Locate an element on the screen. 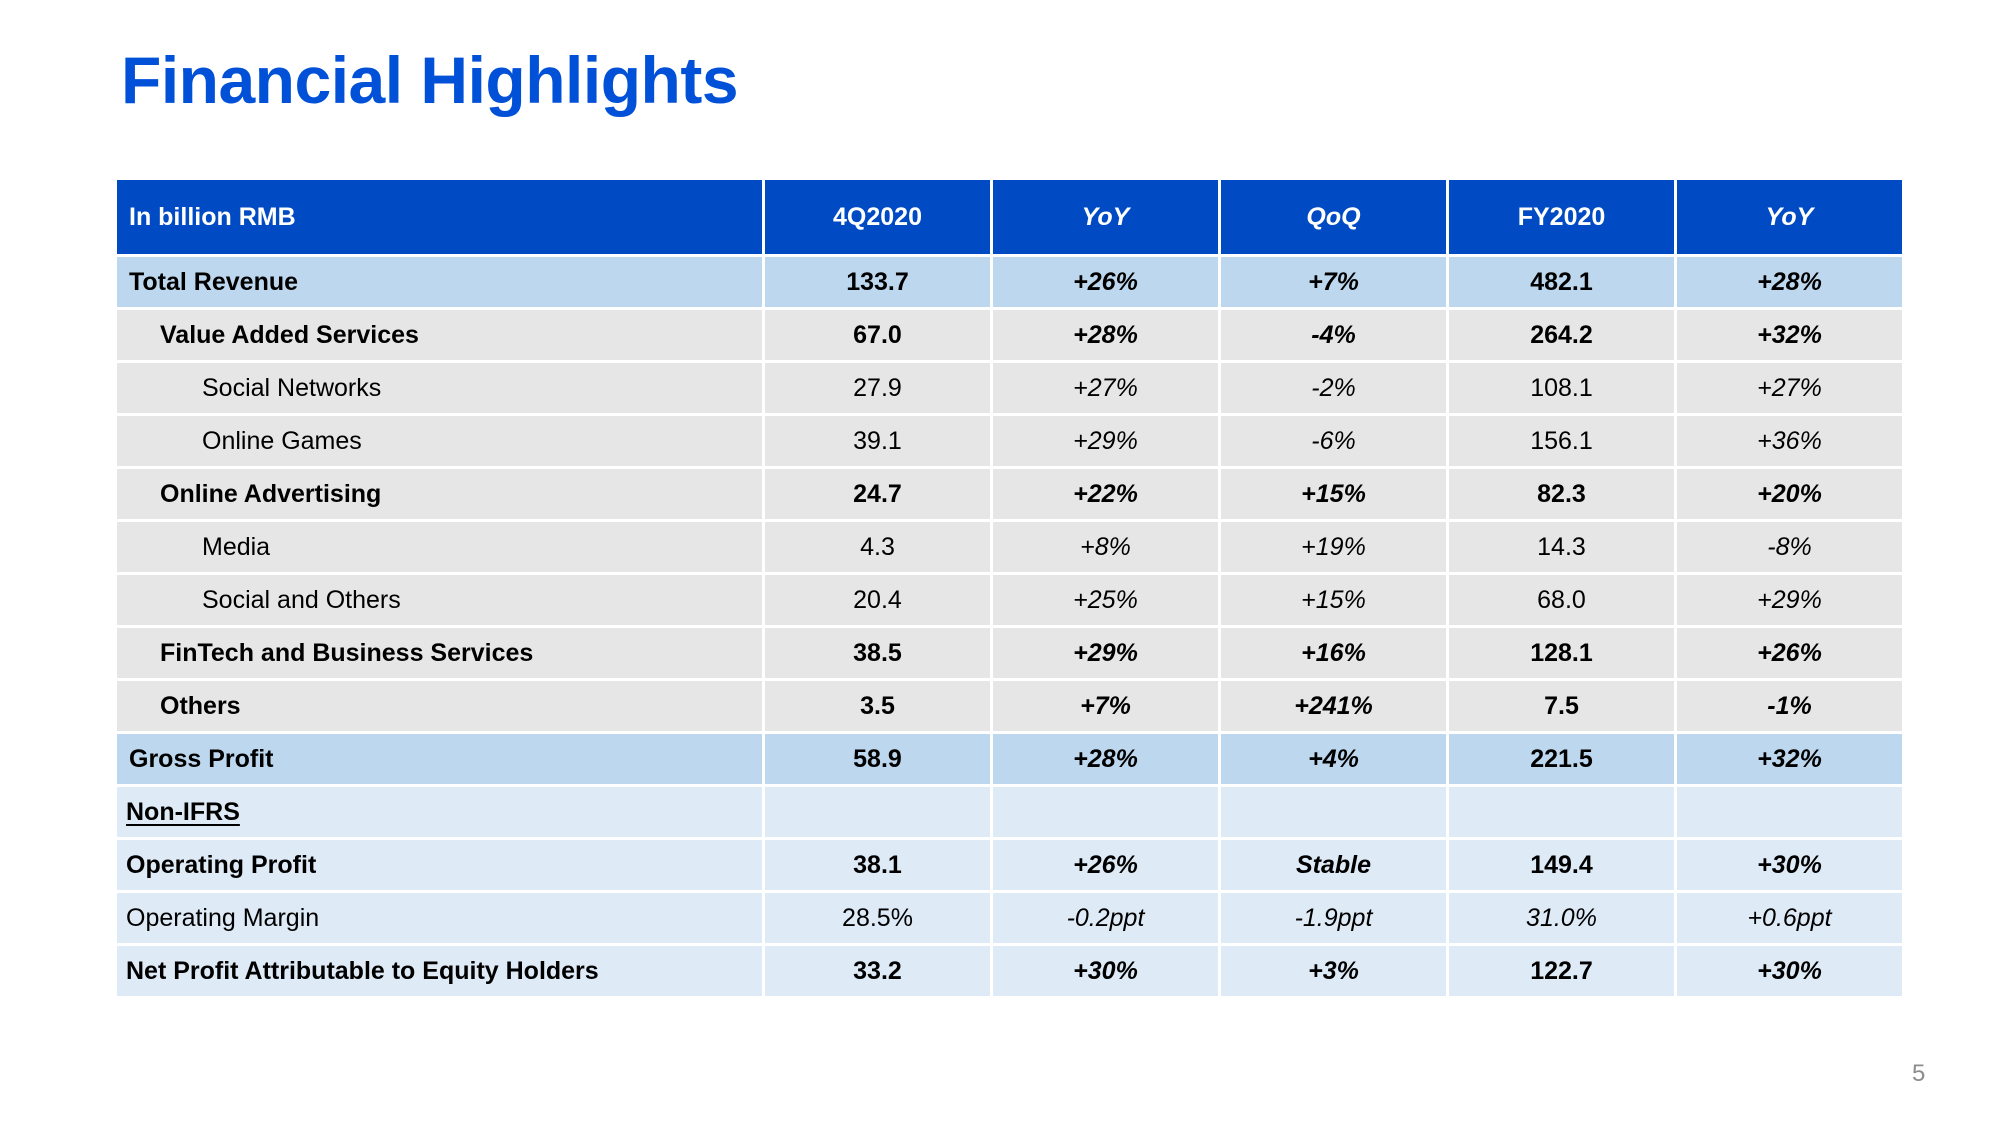 The image size is (2000, 1125). cell-4q2020: 39.1 is located at coordinates (877, 441).